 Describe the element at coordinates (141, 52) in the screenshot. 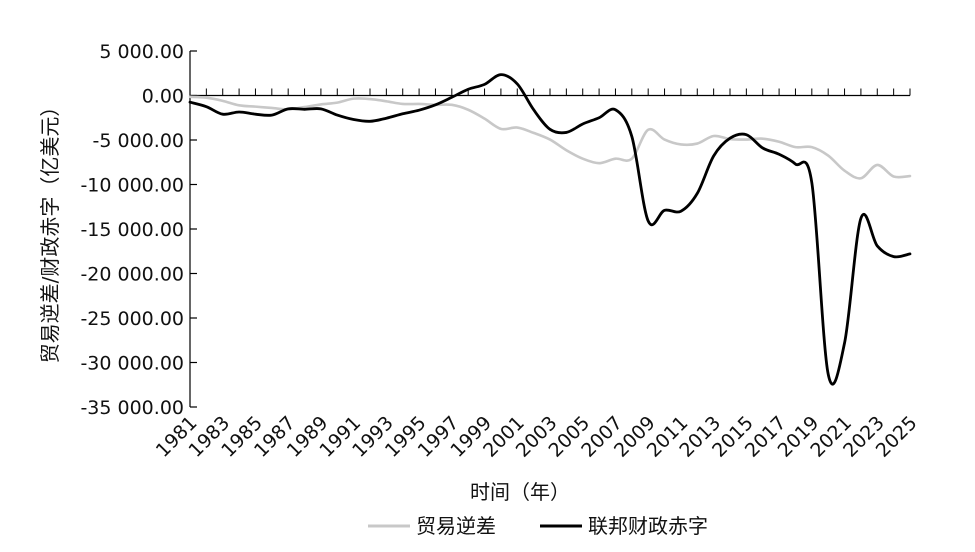

I see `y-tick-label: 5 000.00` at that location.